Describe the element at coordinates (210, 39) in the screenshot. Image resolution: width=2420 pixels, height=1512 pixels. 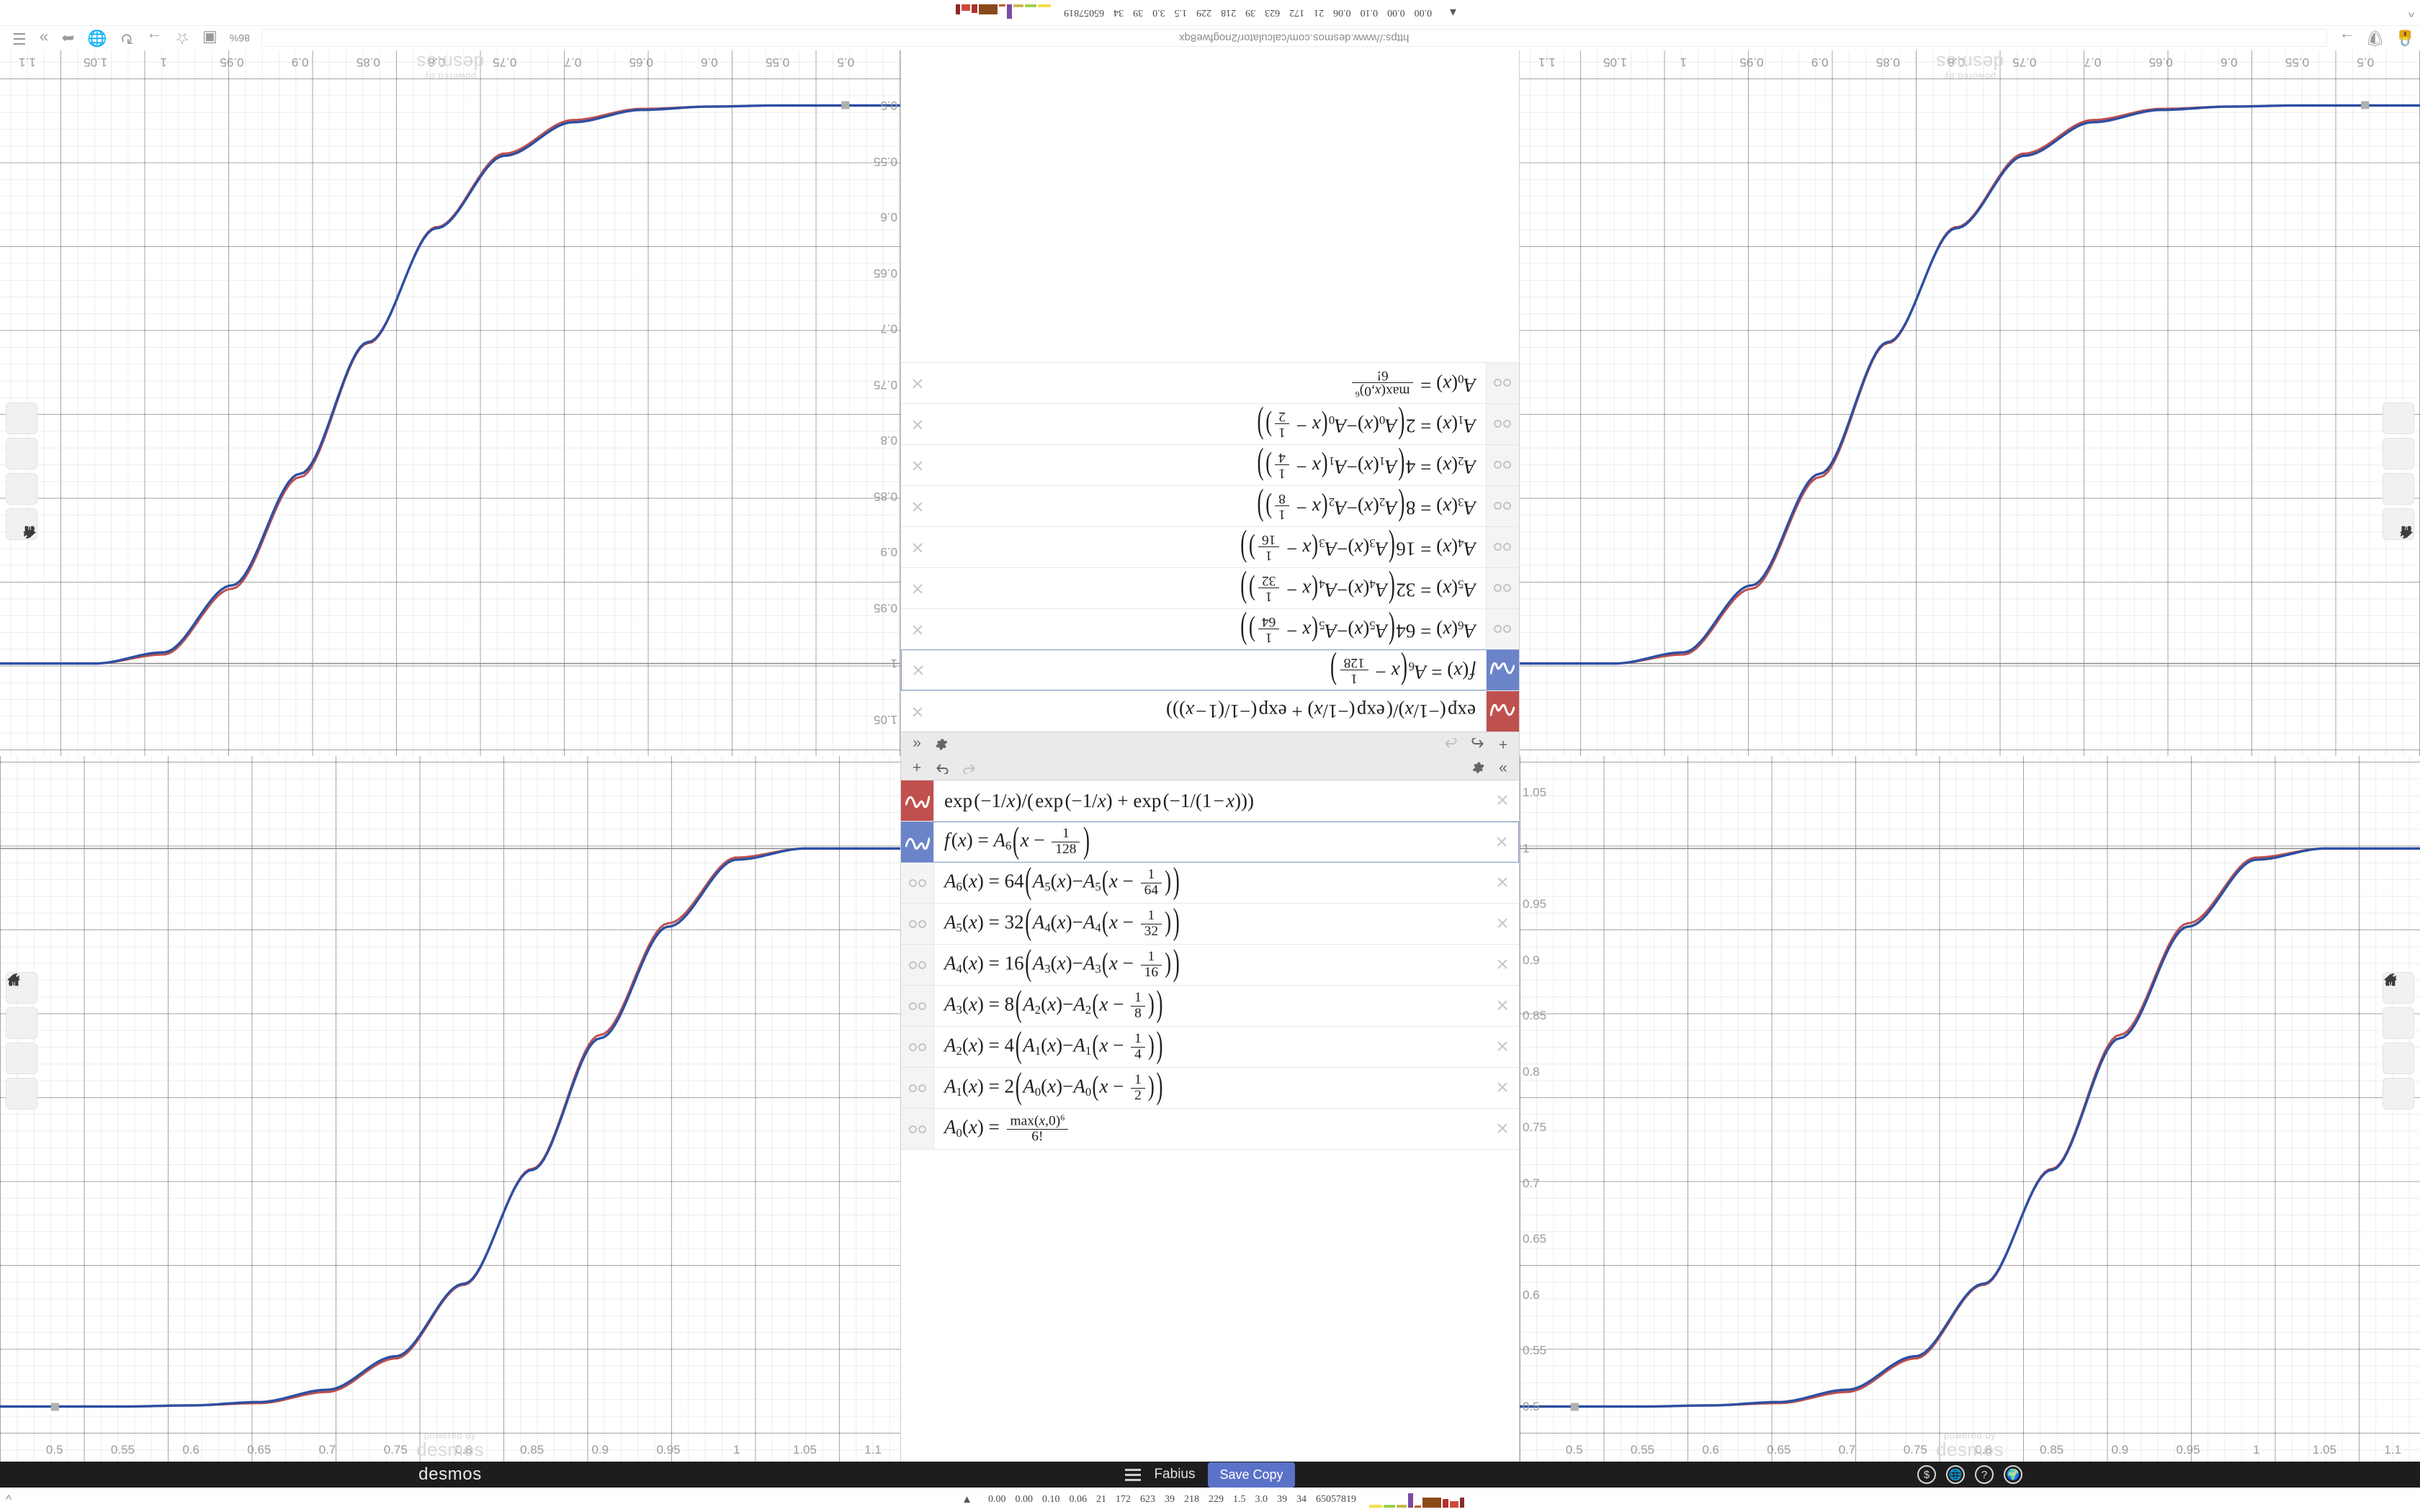
I see `translate-icon: ▣` at that location.